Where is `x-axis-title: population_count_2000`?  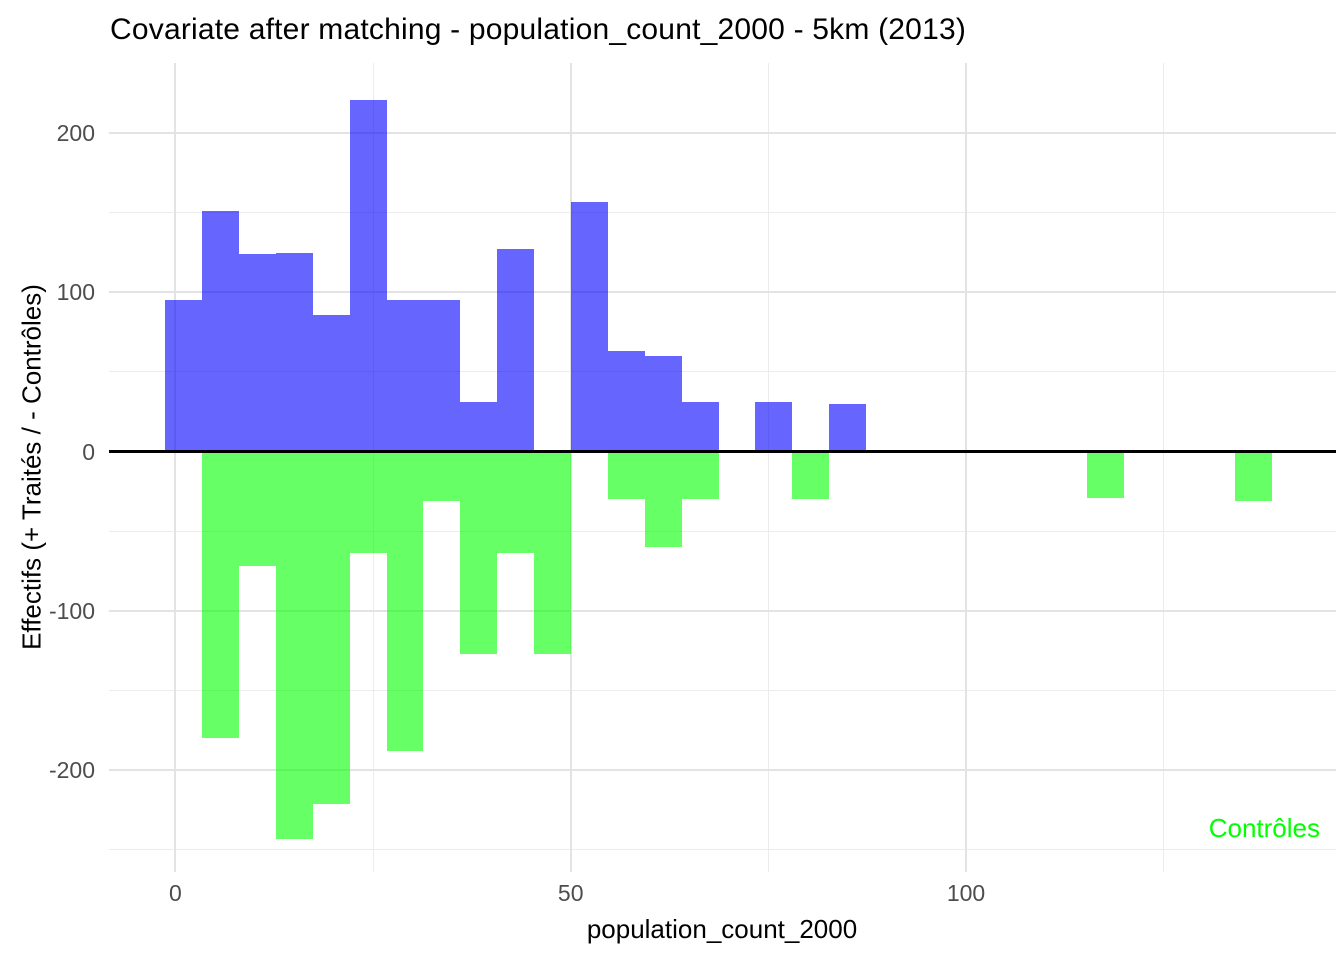 x-axis-title: population_count_2000 is located at coordinates (722, 929).